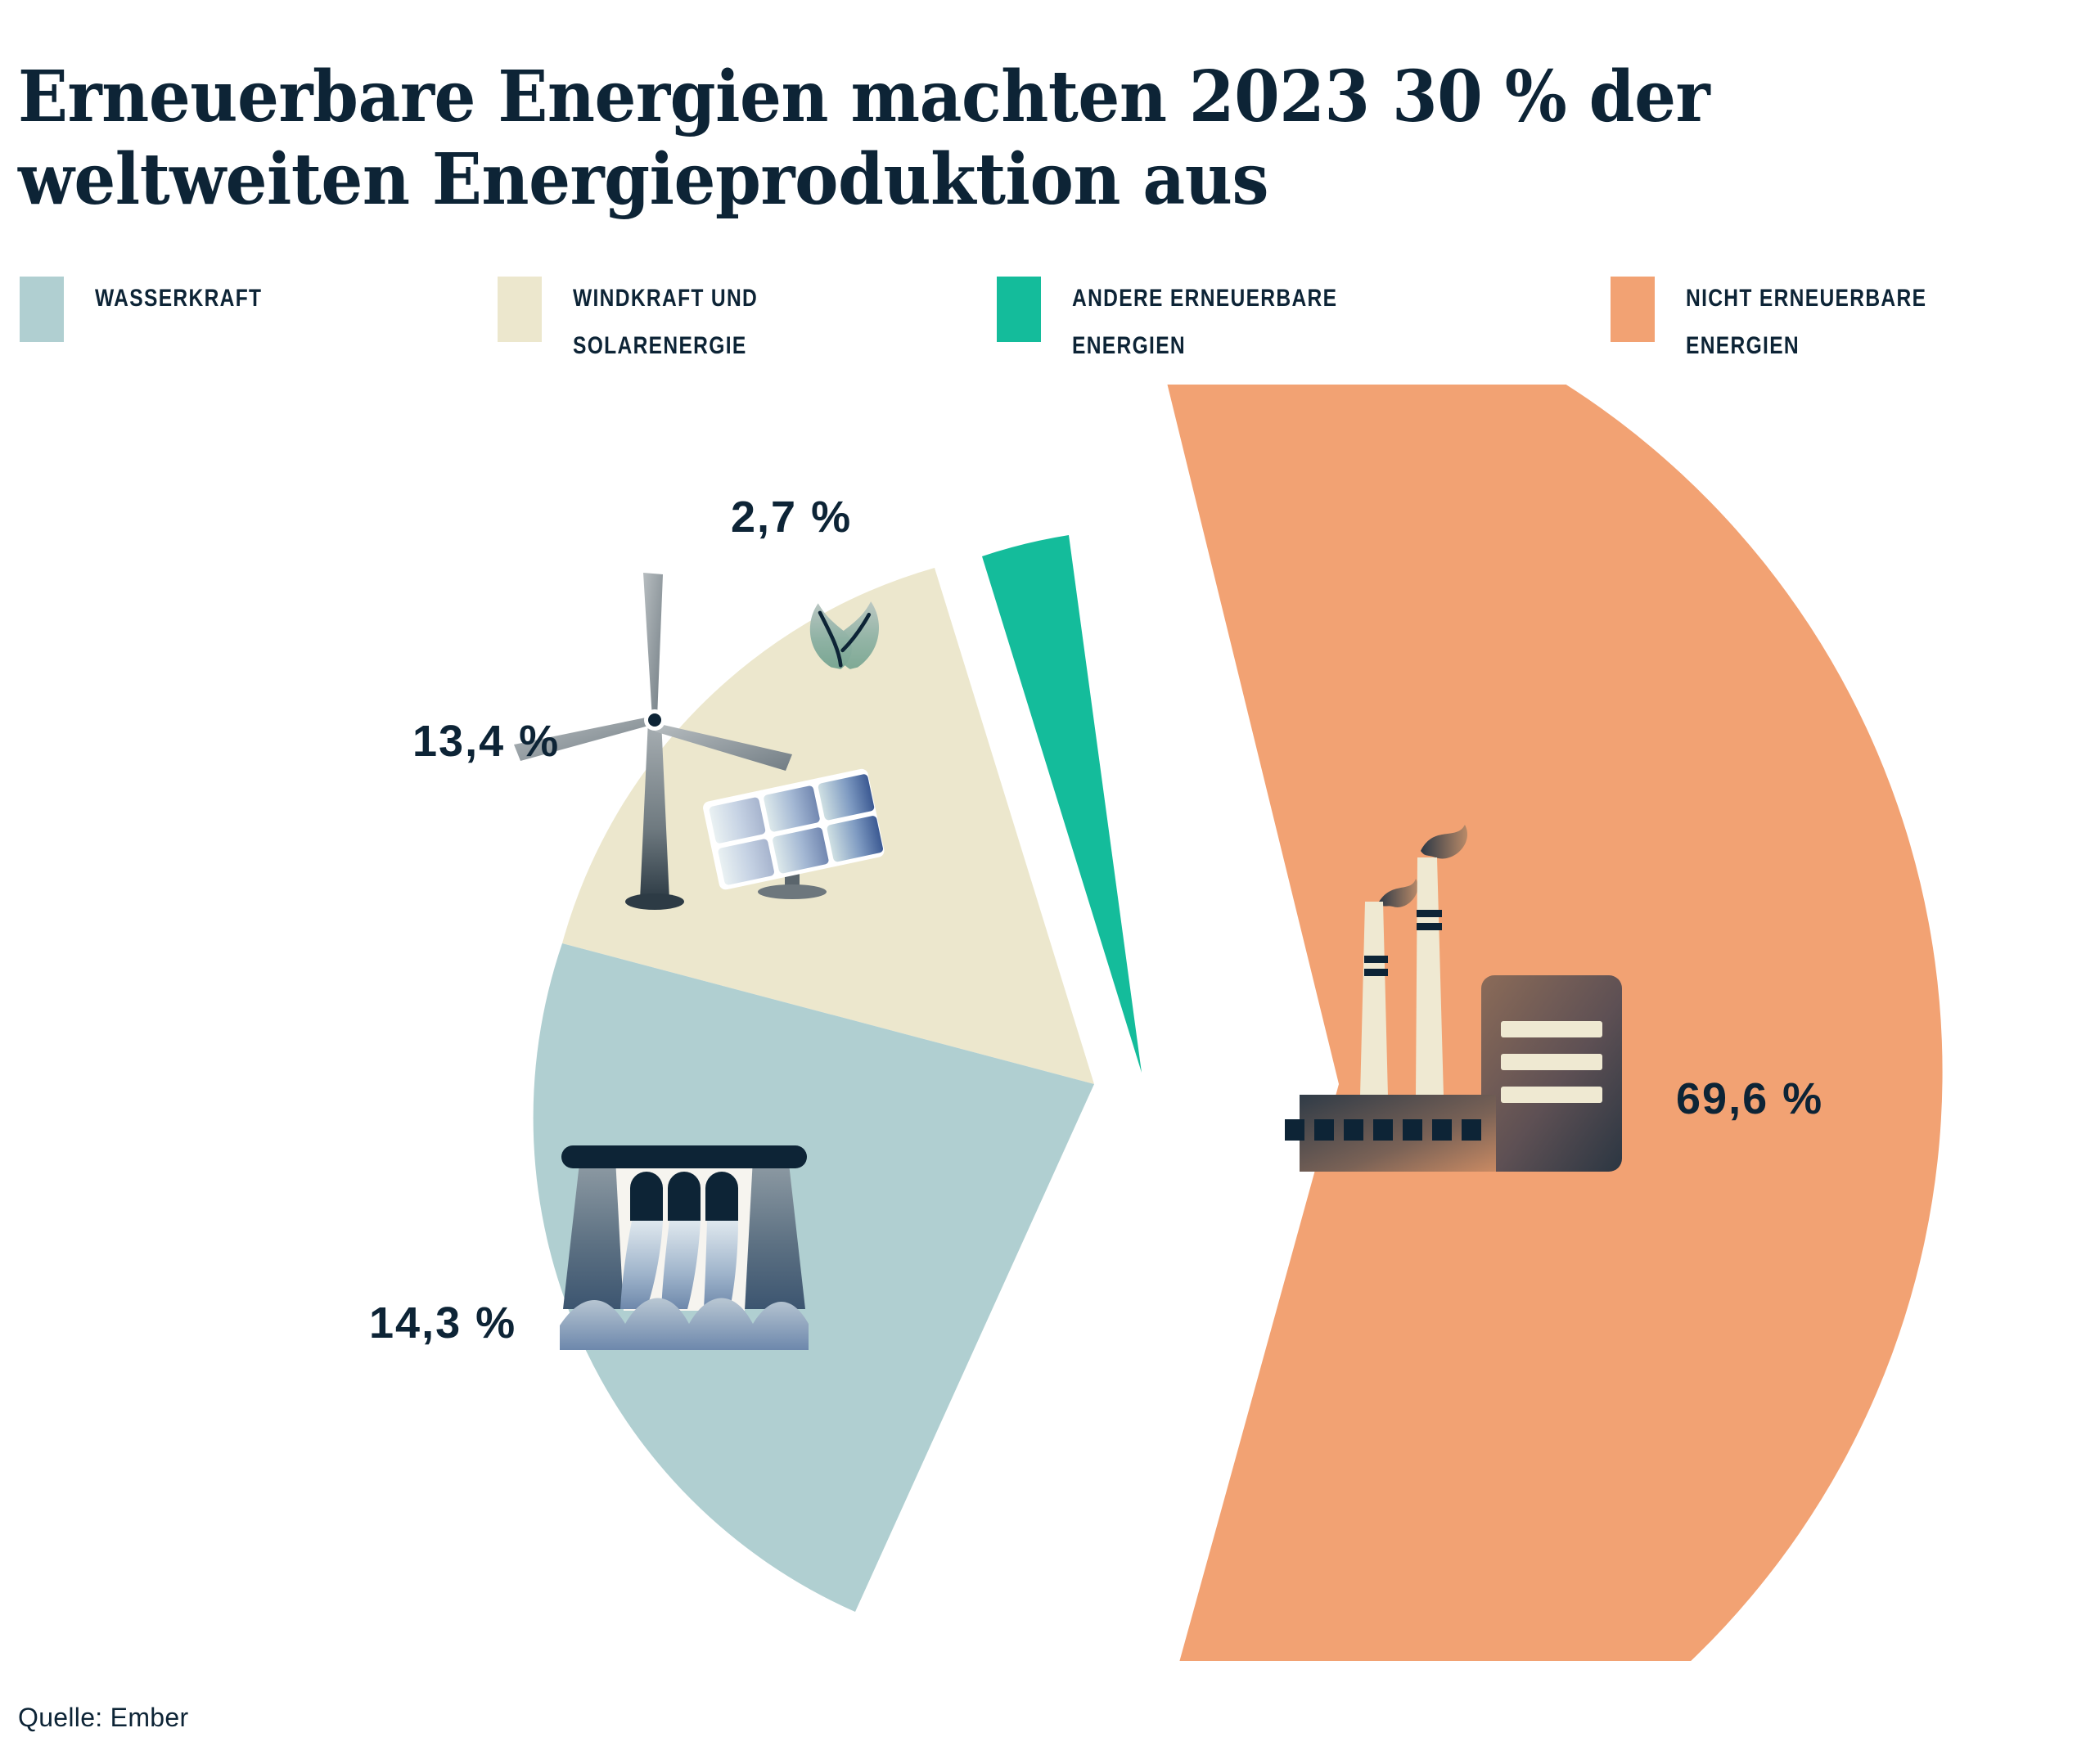  I want to click on legend-label-andere-erneuerbare: Andere erneuerbare Energien, so click(1205, 322).